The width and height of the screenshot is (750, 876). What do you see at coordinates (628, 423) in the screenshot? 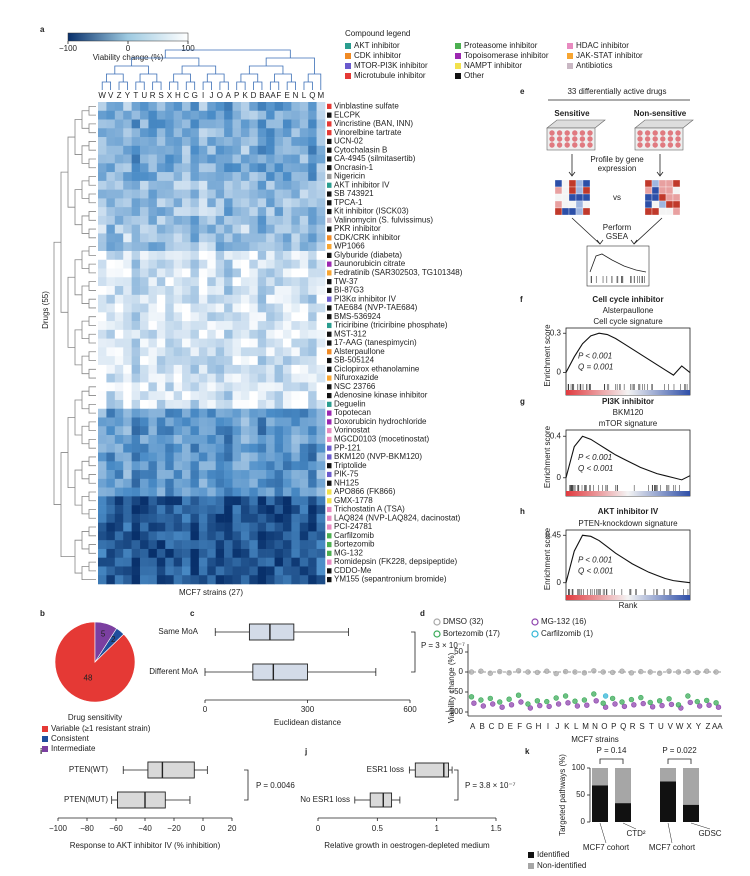
I see `gsea-signature: mTOR signature` at bounding box center [628, 423].